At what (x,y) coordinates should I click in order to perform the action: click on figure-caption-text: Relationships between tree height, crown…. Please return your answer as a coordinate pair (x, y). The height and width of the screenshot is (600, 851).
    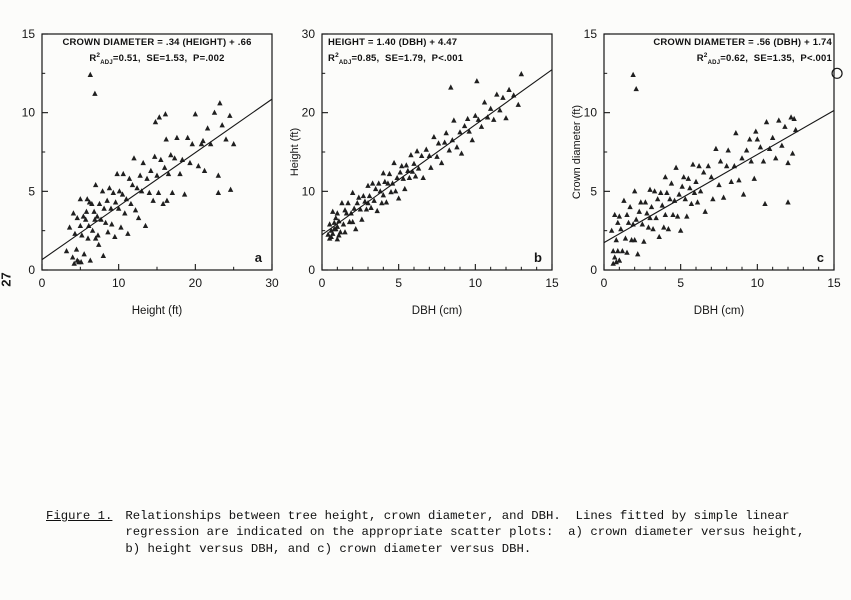
    Looking at the image, I should click on (465, 532).